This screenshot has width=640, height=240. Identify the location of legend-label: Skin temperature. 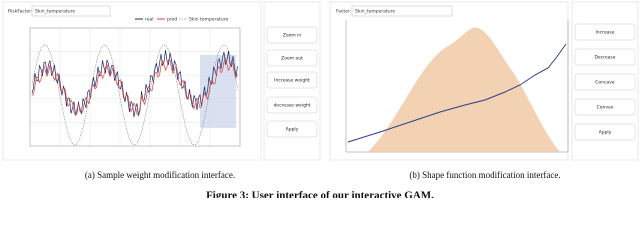
(209, 20).